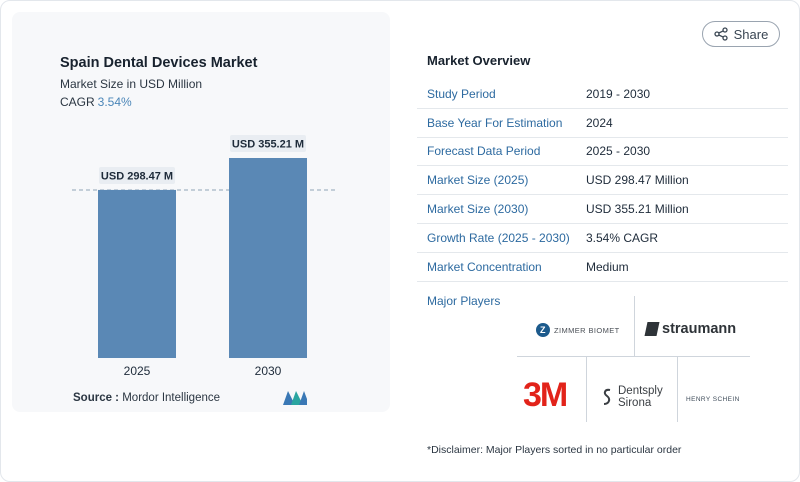 Image resolution: width=800 pixels, height=482 pixels. I want to click on overview-value: Medium, so click(607, 266).